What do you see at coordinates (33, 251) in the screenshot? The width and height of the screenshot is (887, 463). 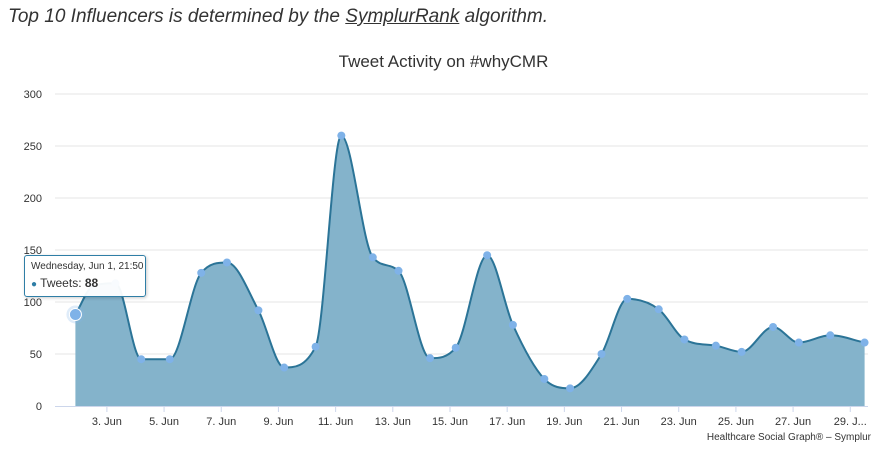 I see `y-tick-label: 150` at bounding box center [33, 251].